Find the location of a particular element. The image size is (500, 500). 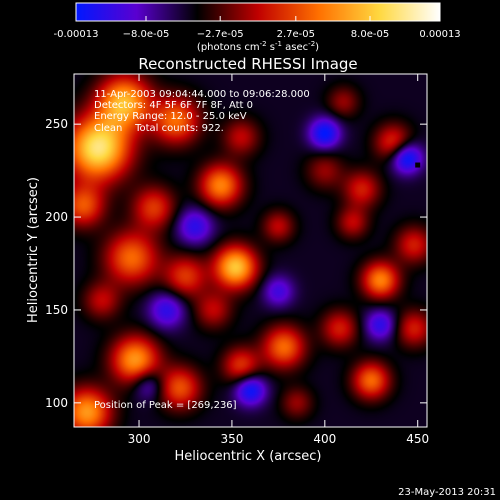

peak-marker is located at coordinates (418, 165).